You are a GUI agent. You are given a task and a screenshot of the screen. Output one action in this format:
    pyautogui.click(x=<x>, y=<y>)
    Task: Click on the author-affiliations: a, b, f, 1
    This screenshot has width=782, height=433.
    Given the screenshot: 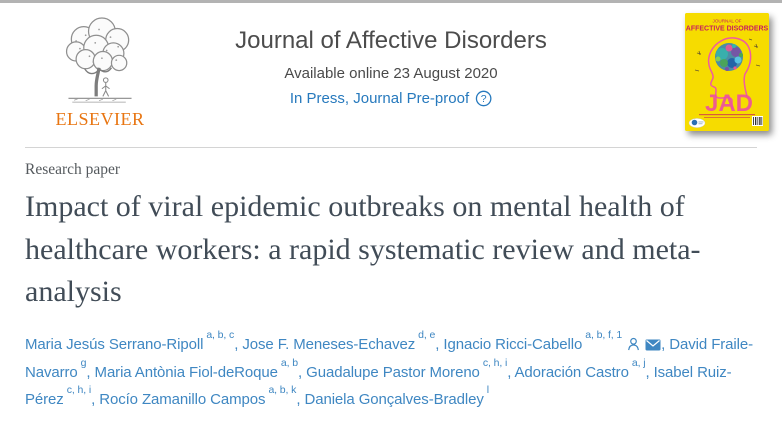 What is the action you would take?
    pyautogui.click(x=604, y=334)
    